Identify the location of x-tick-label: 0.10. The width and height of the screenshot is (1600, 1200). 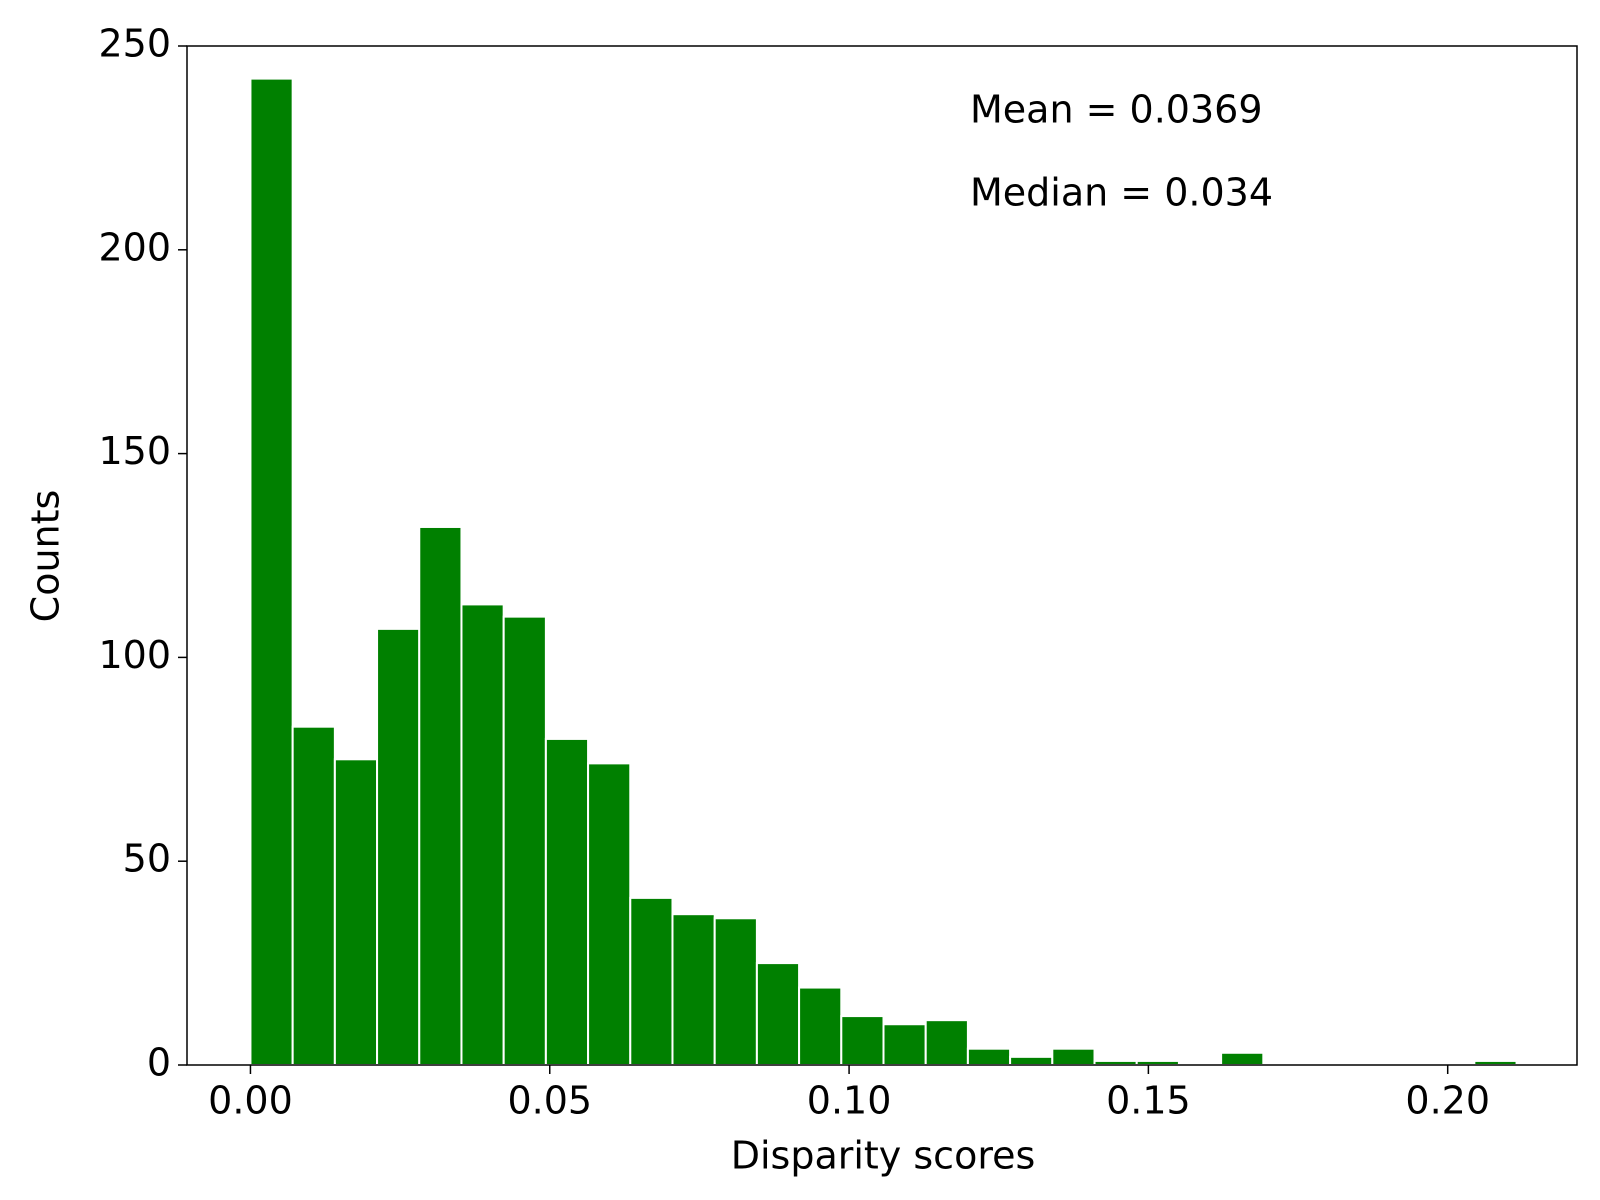
(849, 1101).